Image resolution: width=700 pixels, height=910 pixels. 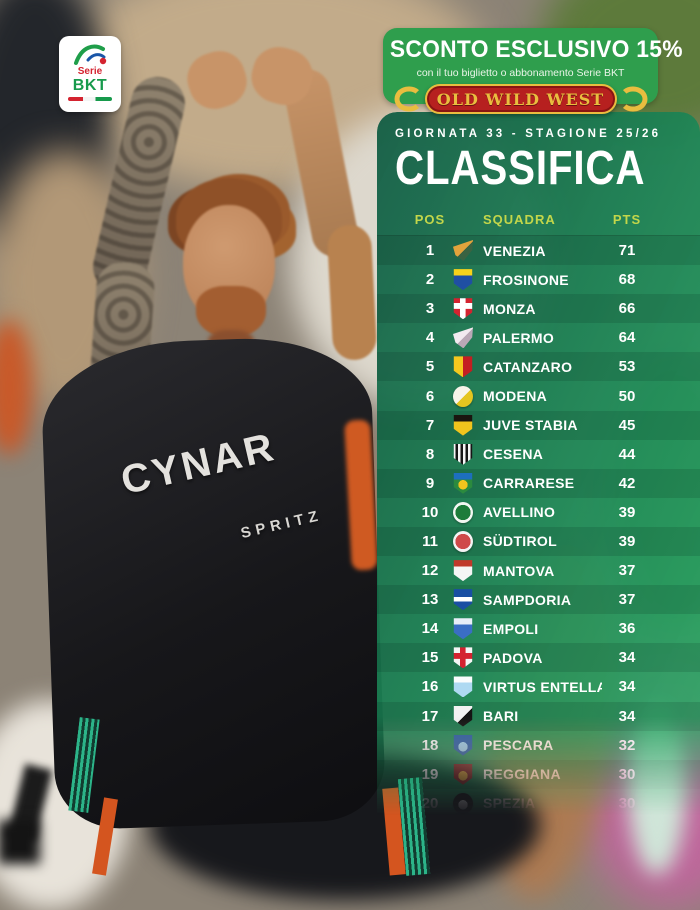 I want to click on table-row: 14 EMPOLI 36, so click(x=538, y=628).